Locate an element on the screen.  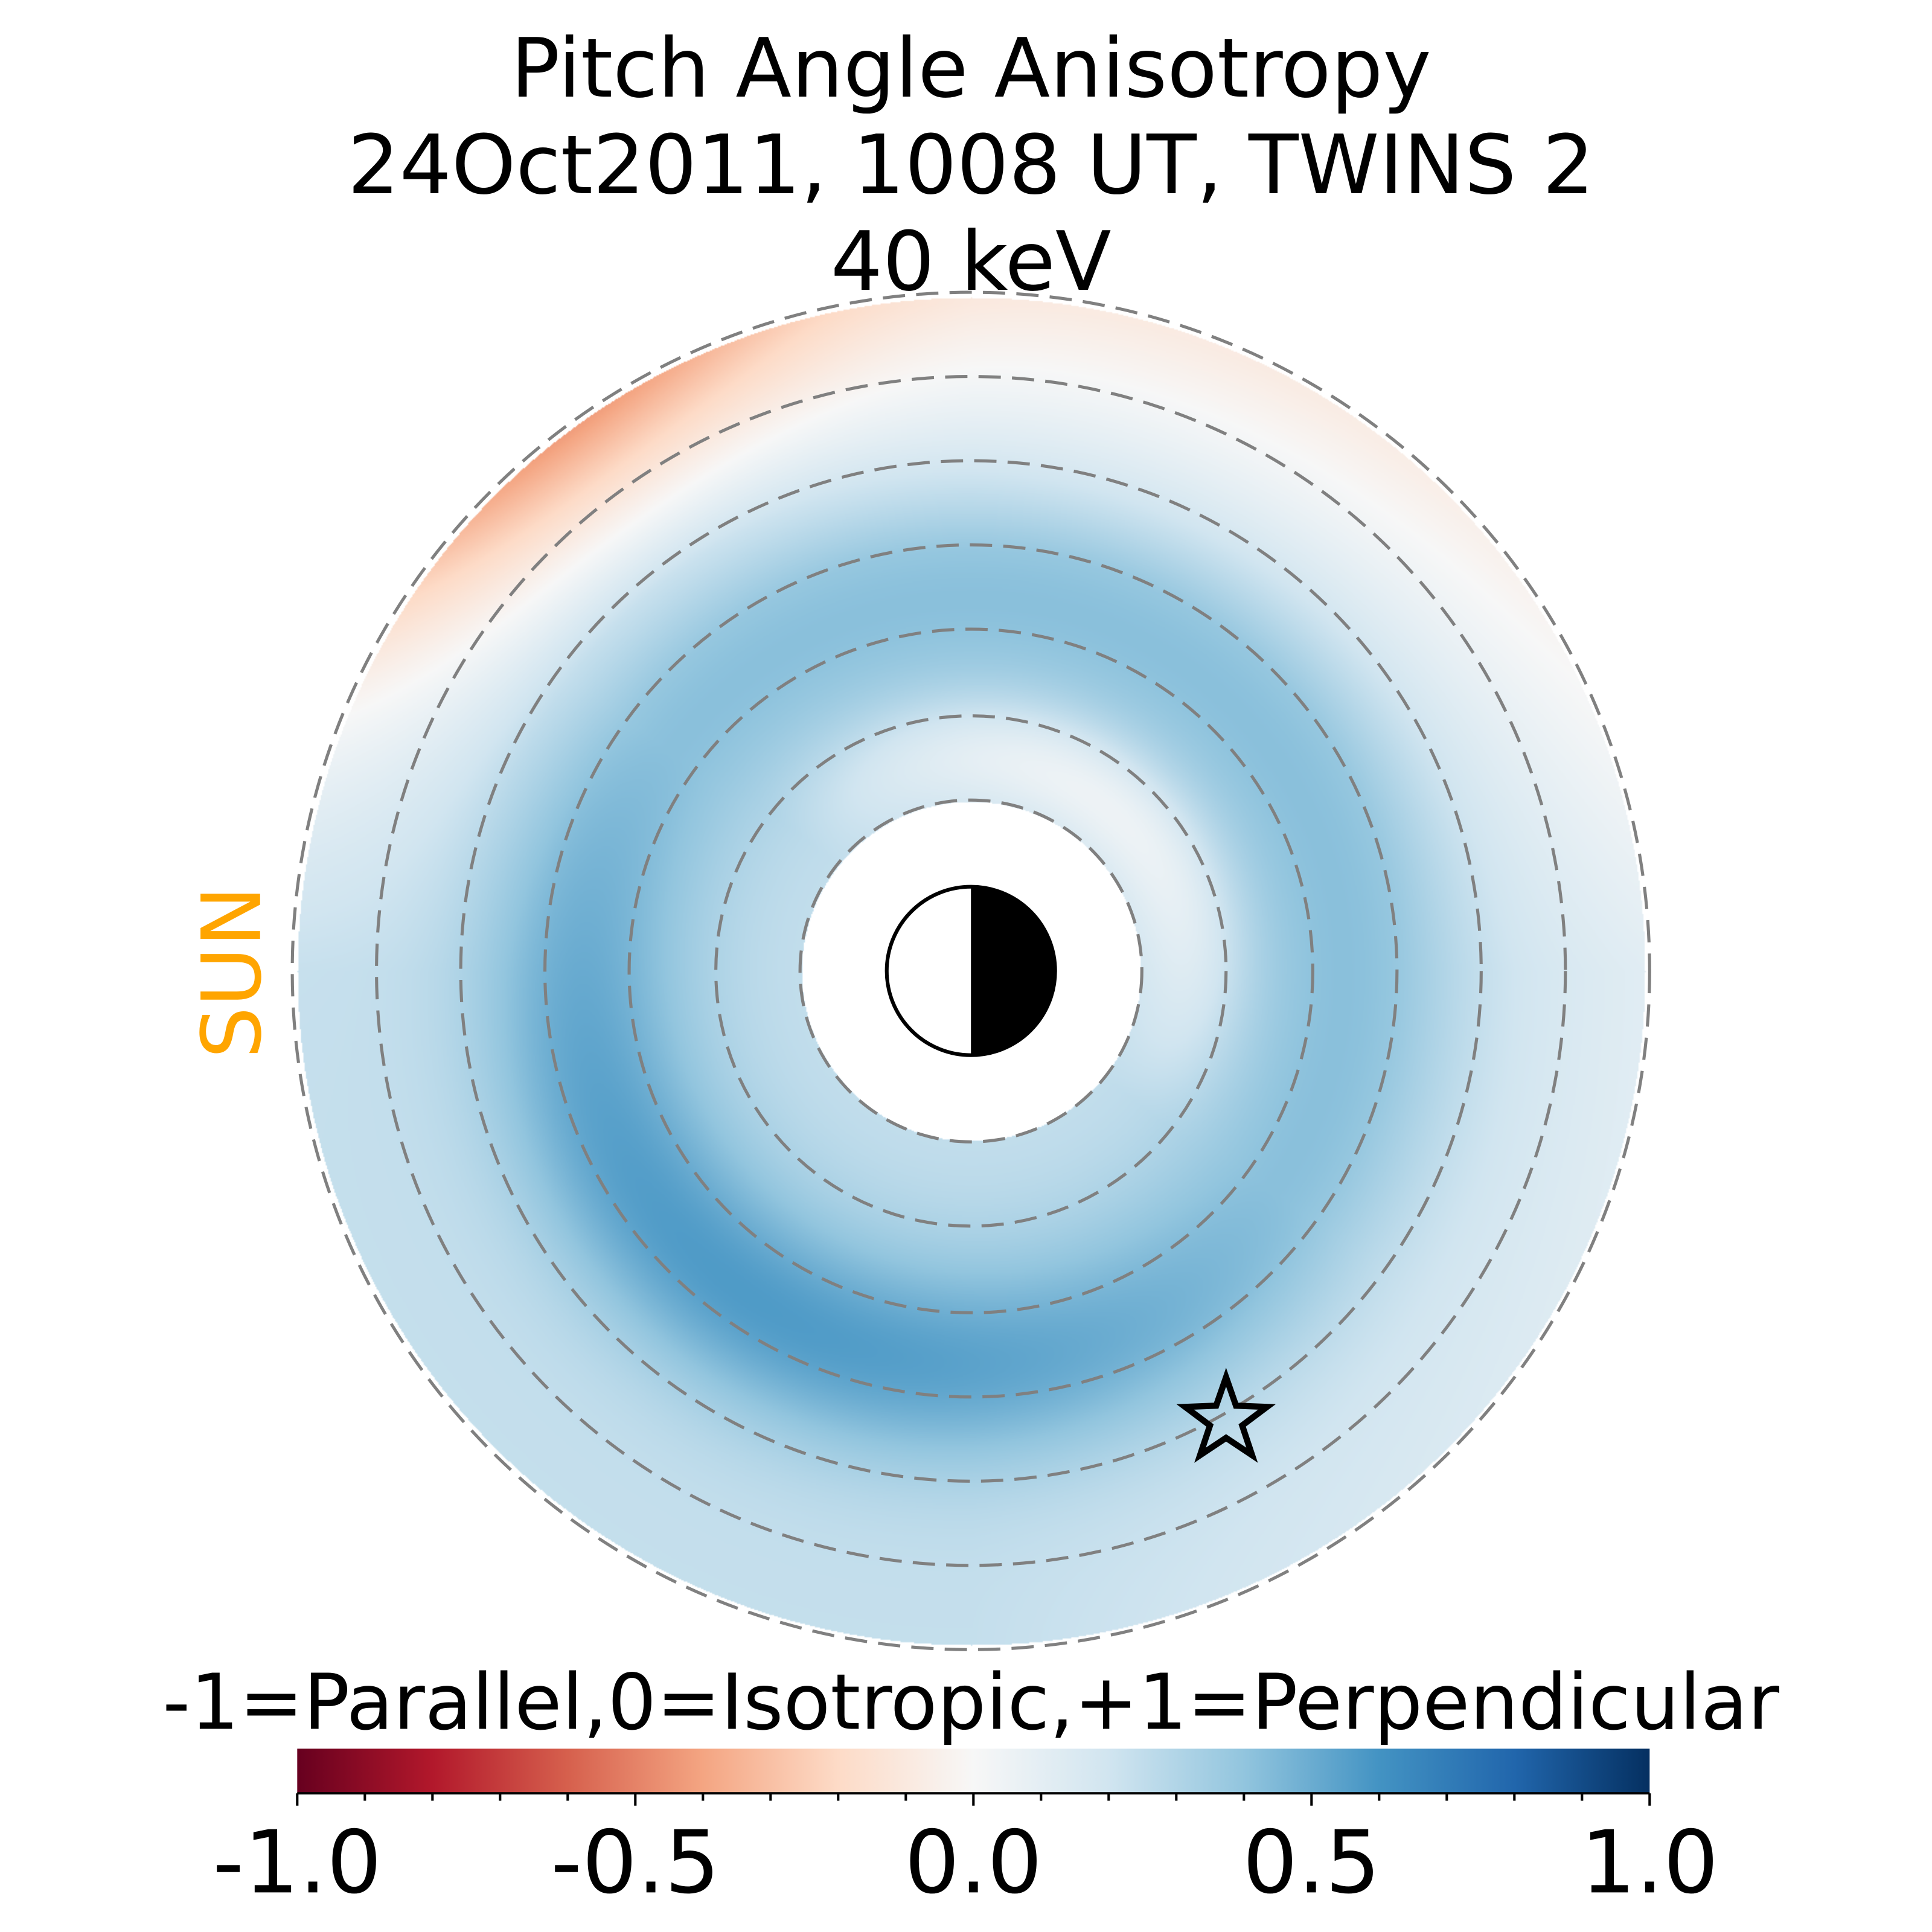
star-marker-icon is located at coordinates (1226, 1415).